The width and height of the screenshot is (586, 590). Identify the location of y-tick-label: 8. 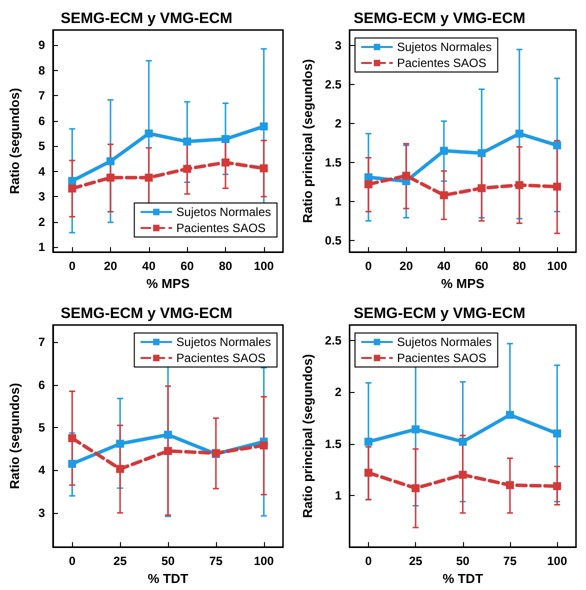
(42, 70).